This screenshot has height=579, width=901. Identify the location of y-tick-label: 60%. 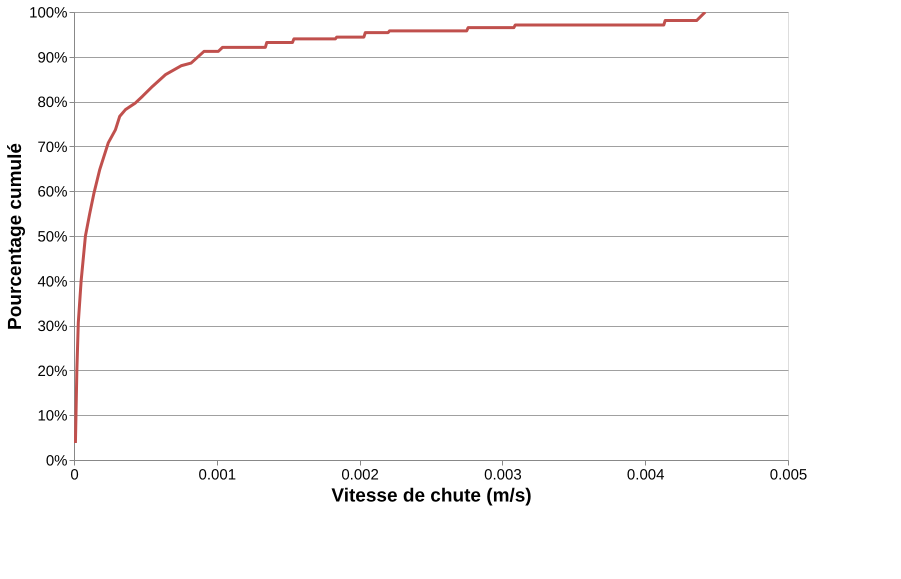
(52, 192).